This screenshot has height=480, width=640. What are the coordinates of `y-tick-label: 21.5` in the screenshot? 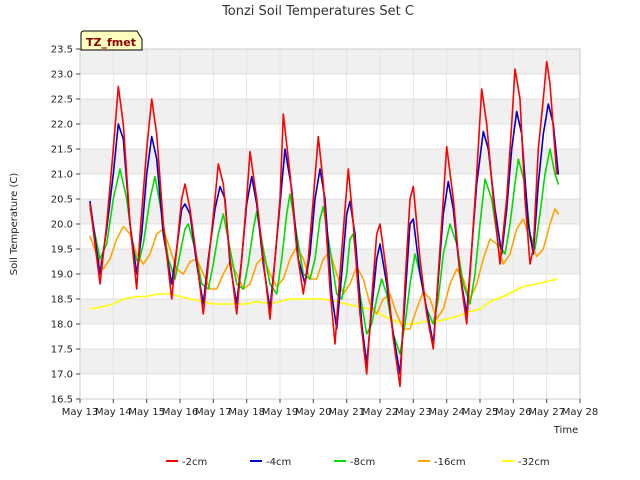 It's located at (62, 150).